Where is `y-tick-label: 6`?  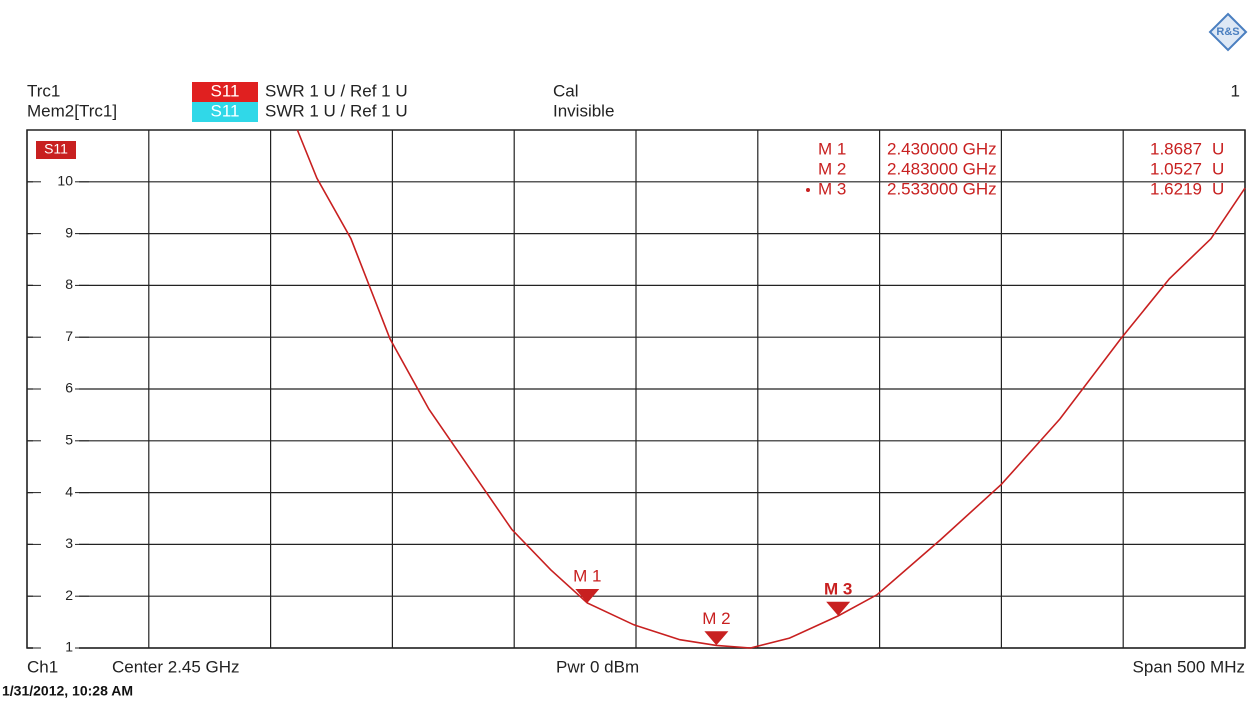
y-tick-label: 6 is located at coordinates (69, 388).